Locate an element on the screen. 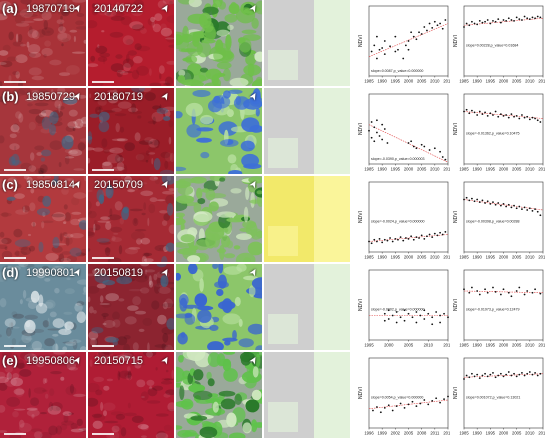 The width and height of the screenshot is (550, 440). image-date-late: 20150819 is located at coordinates (118, 273).